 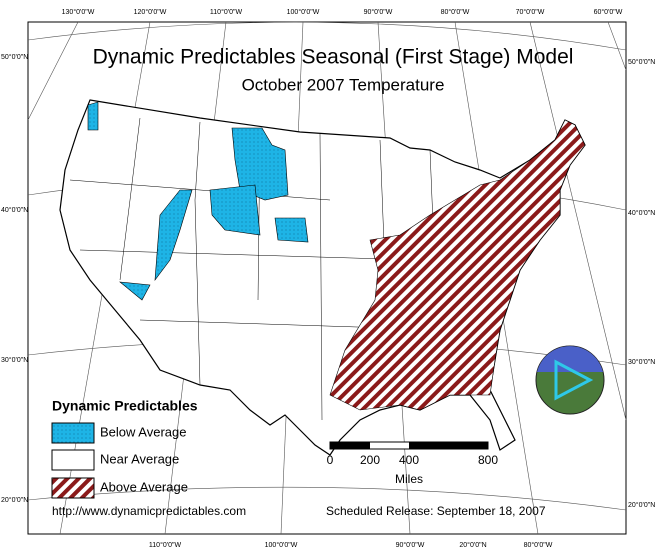 I want to click on url: http://www.dynamicpredictables.com, so click(x=149, y=511).